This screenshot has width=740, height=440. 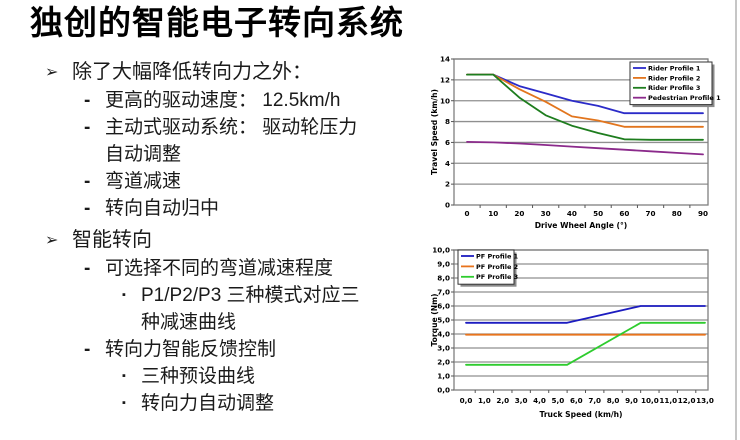 What do you see at coordinates (497, 256) in the screenshot?
I see `svg-text: PF Profile 1` at bounding box center [497, 256].